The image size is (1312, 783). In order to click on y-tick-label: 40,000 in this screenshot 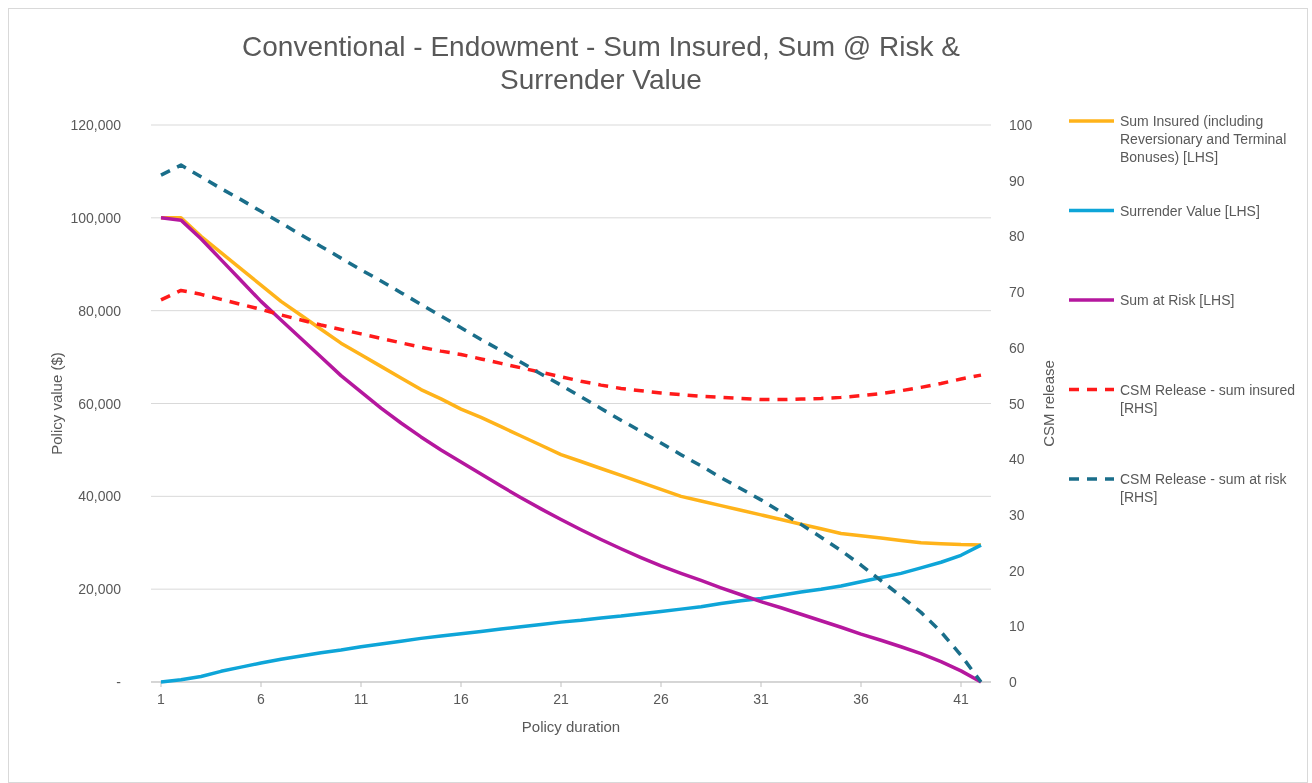, I will do `click(100, 496)`.